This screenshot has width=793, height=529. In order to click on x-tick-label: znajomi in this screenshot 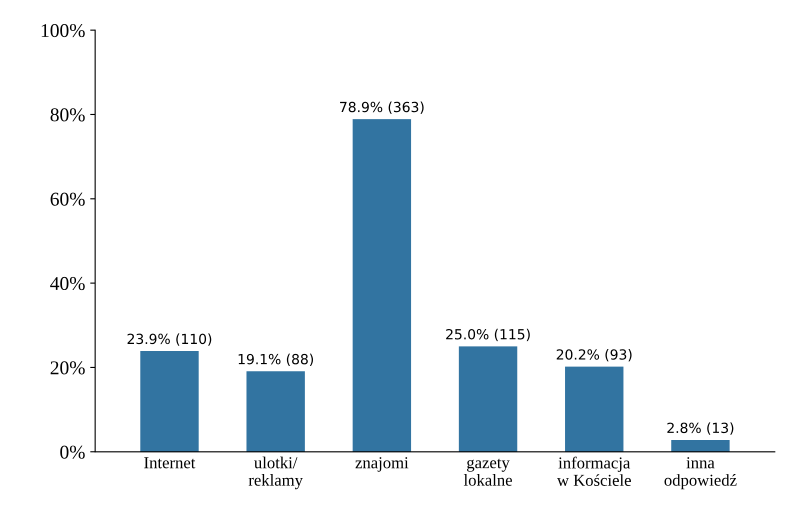, I will do `click(381, 464)`.